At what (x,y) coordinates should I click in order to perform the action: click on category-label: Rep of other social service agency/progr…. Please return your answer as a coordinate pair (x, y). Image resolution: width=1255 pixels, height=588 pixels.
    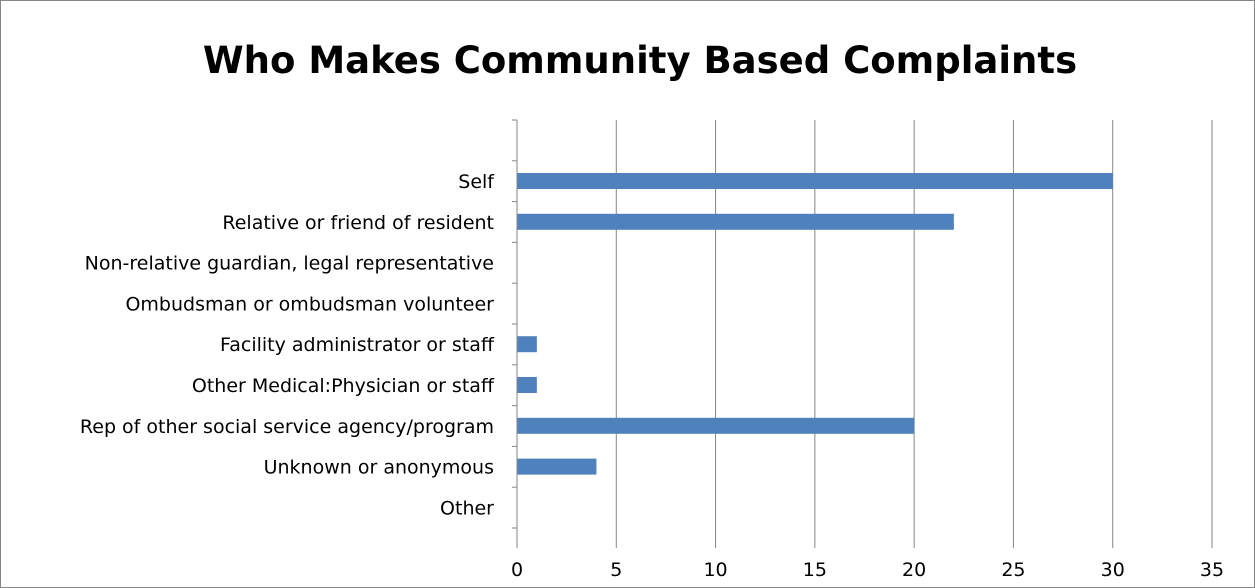
    Looking at the image, I should click on (287, 427).